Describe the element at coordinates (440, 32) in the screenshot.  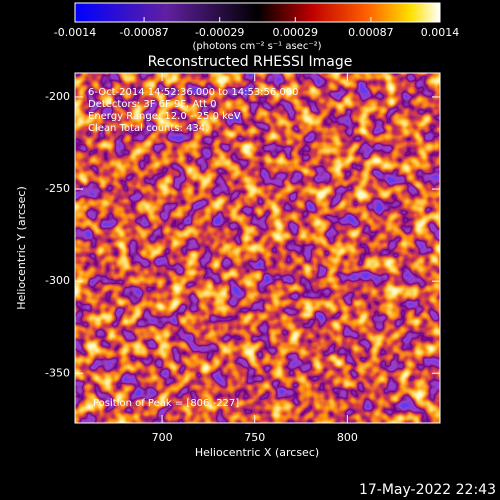
I see `colorbar-tick-label: 0.0014` at that location.